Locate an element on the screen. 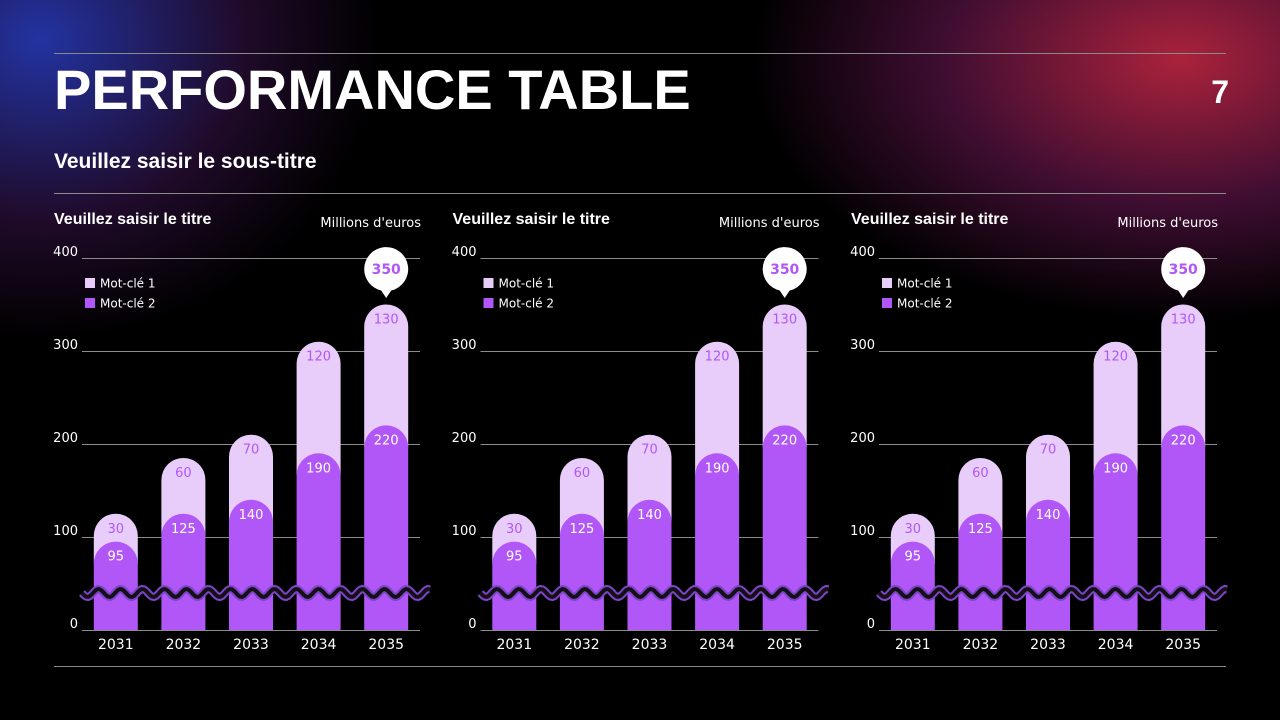  page-number: 7 is located at coordinates (1220, 92).